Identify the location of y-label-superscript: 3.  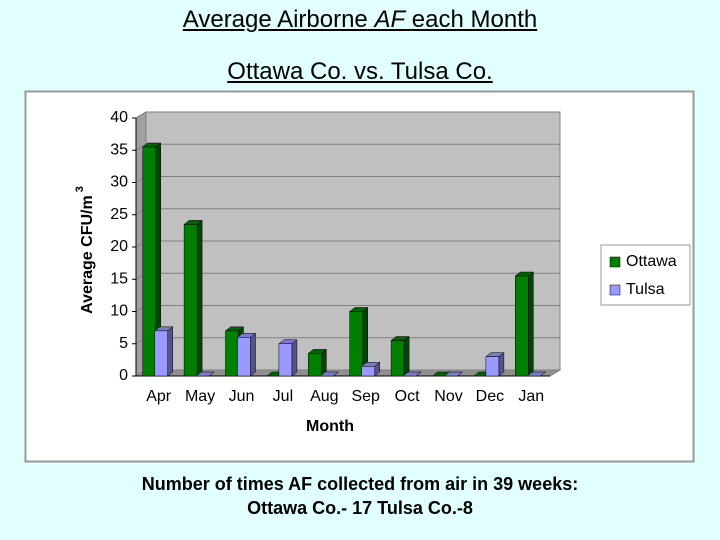
(80, 189).